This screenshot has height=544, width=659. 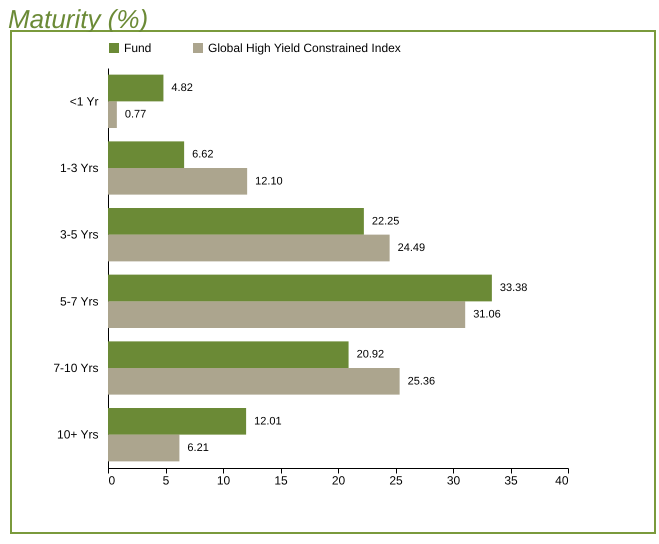 I want to click on x-tick-label: 25, so click(x=396, y=481).